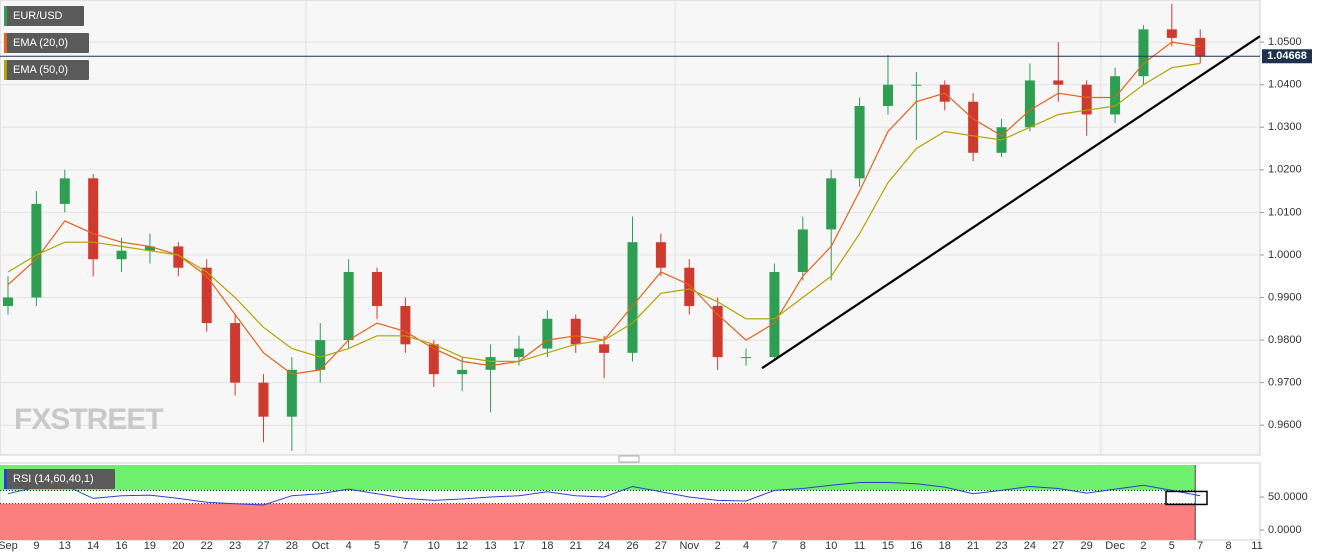  I want to click on x-tick-label: Sep, so click(9, 546).